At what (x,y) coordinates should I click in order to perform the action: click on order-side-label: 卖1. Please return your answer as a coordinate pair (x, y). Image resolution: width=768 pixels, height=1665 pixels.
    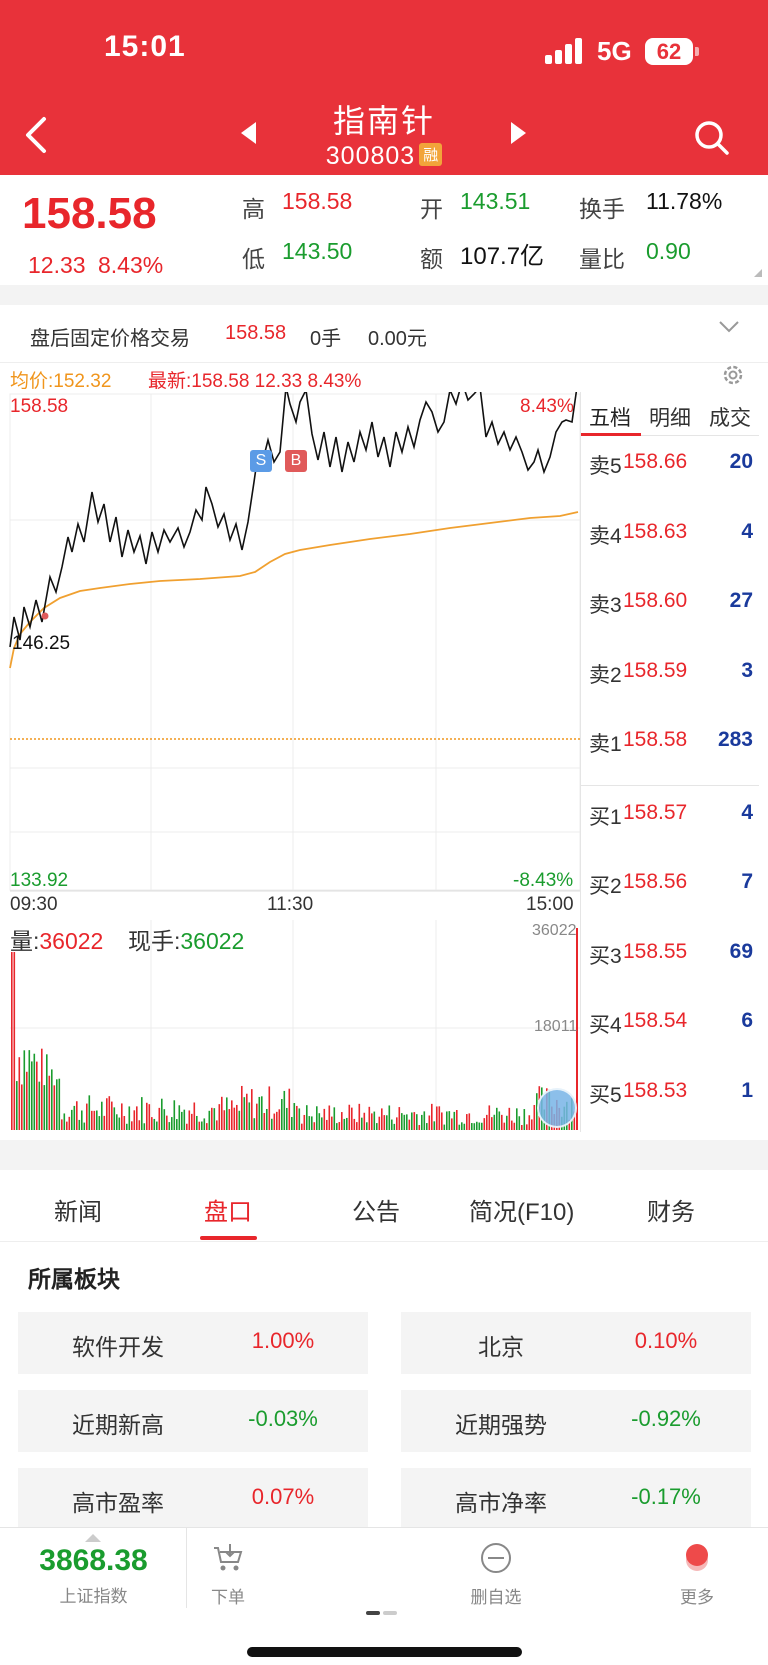
    Looking at the image, I should click on (605, 744).